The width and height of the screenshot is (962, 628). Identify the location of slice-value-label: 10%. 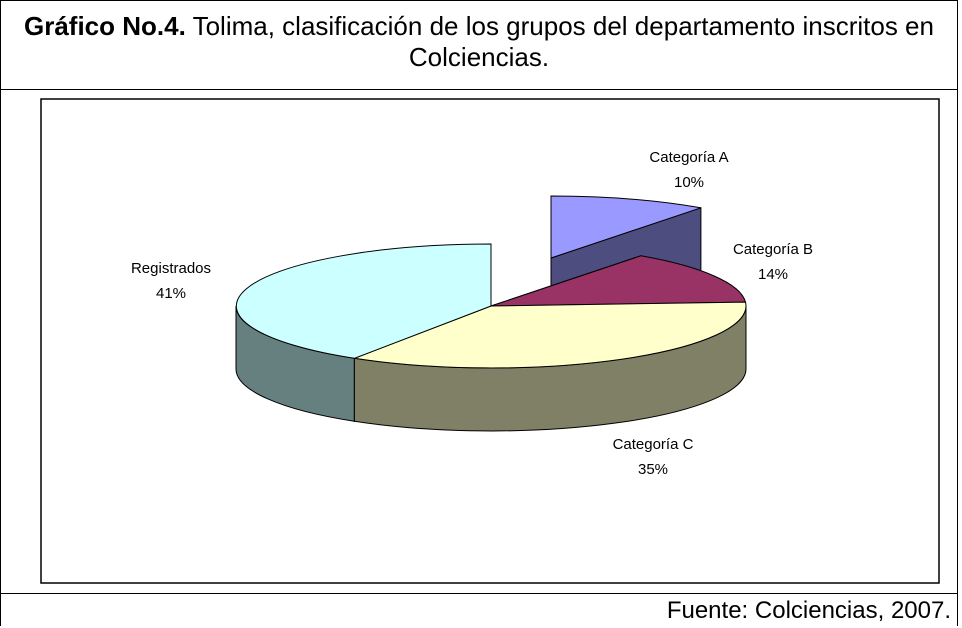
(689, 182).